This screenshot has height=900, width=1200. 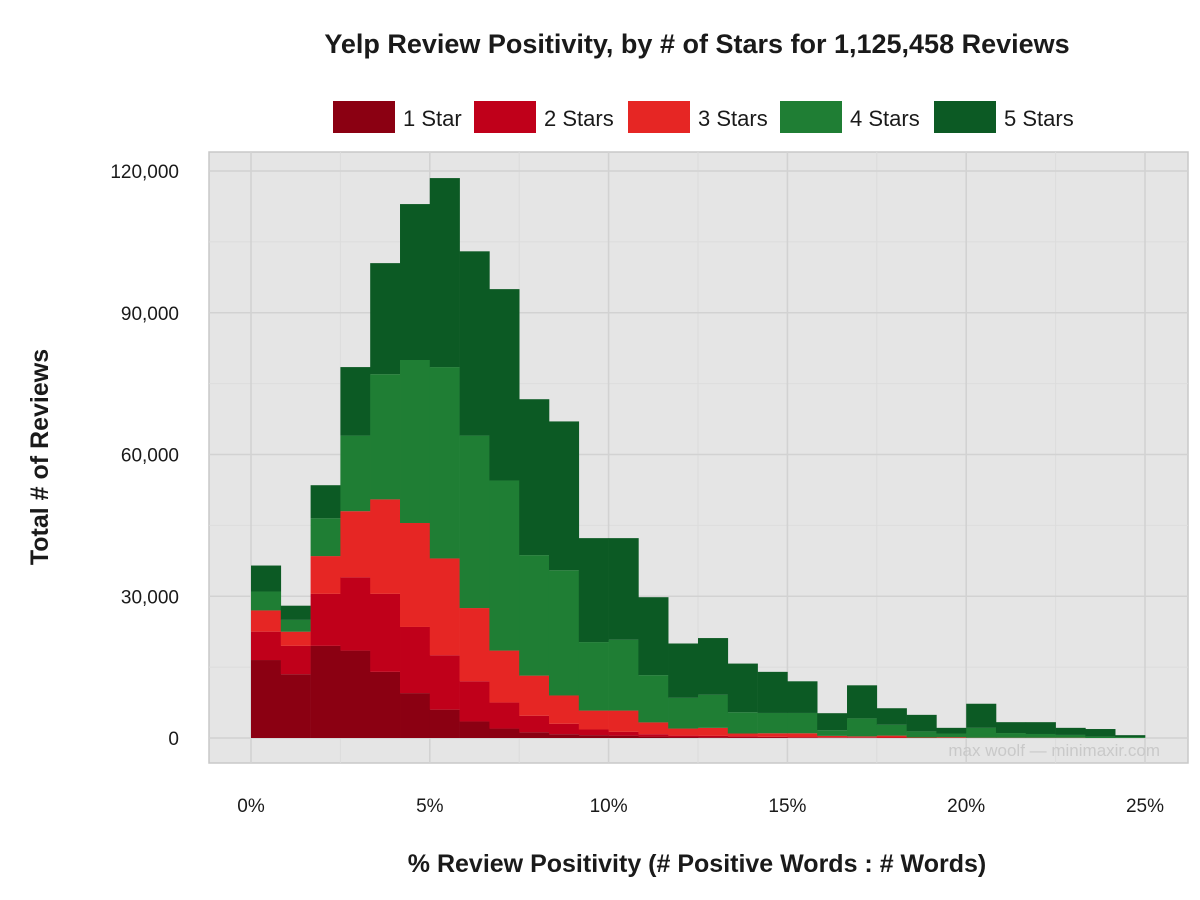 I want to click on x-axis-ticks: 0% 5% 10% 15% 20% 25%, so click(x=700, y=806).